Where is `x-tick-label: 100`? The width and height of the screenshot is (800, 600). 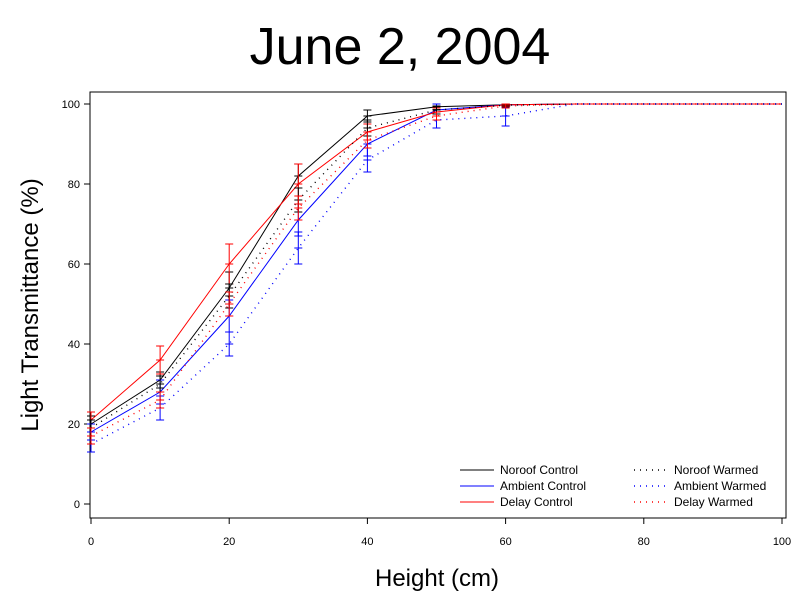
x-tick-label: 100 is located at coordinates (782, 542).